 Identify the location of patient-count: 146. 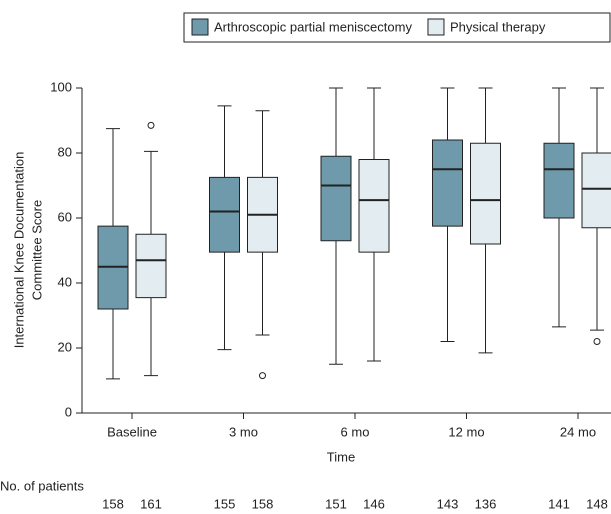
(374, 503).